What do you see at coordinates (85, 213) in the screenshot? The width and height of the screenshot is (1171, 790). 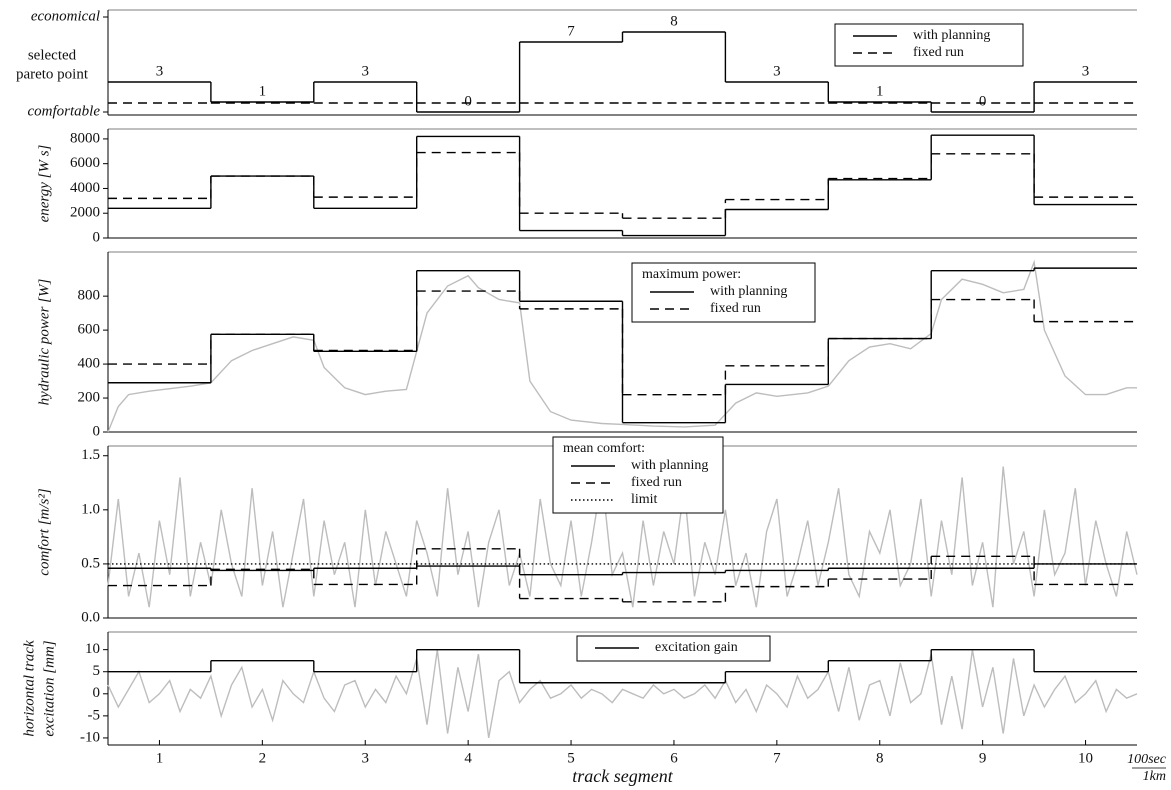 I see `y-tick-label: 2000` at bounding box center [85, 213].